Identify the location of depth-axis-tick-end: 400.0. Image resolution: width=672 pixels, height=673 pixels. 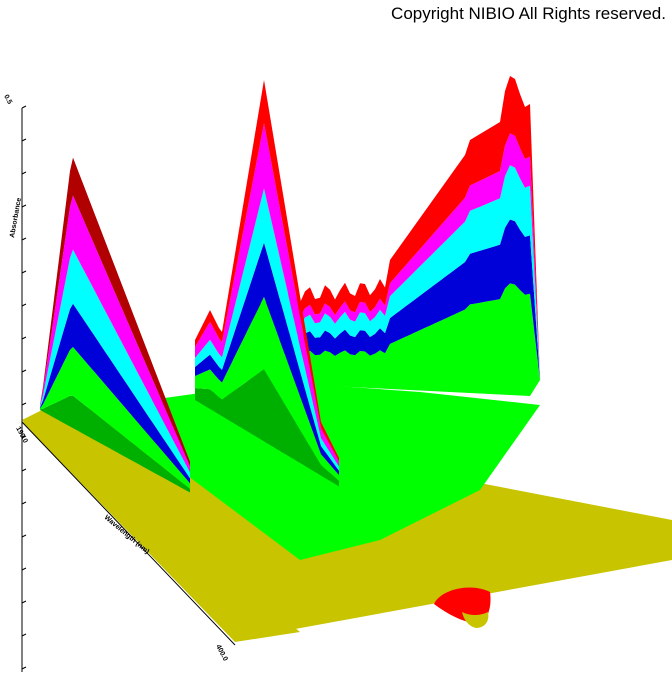
(221, 653).